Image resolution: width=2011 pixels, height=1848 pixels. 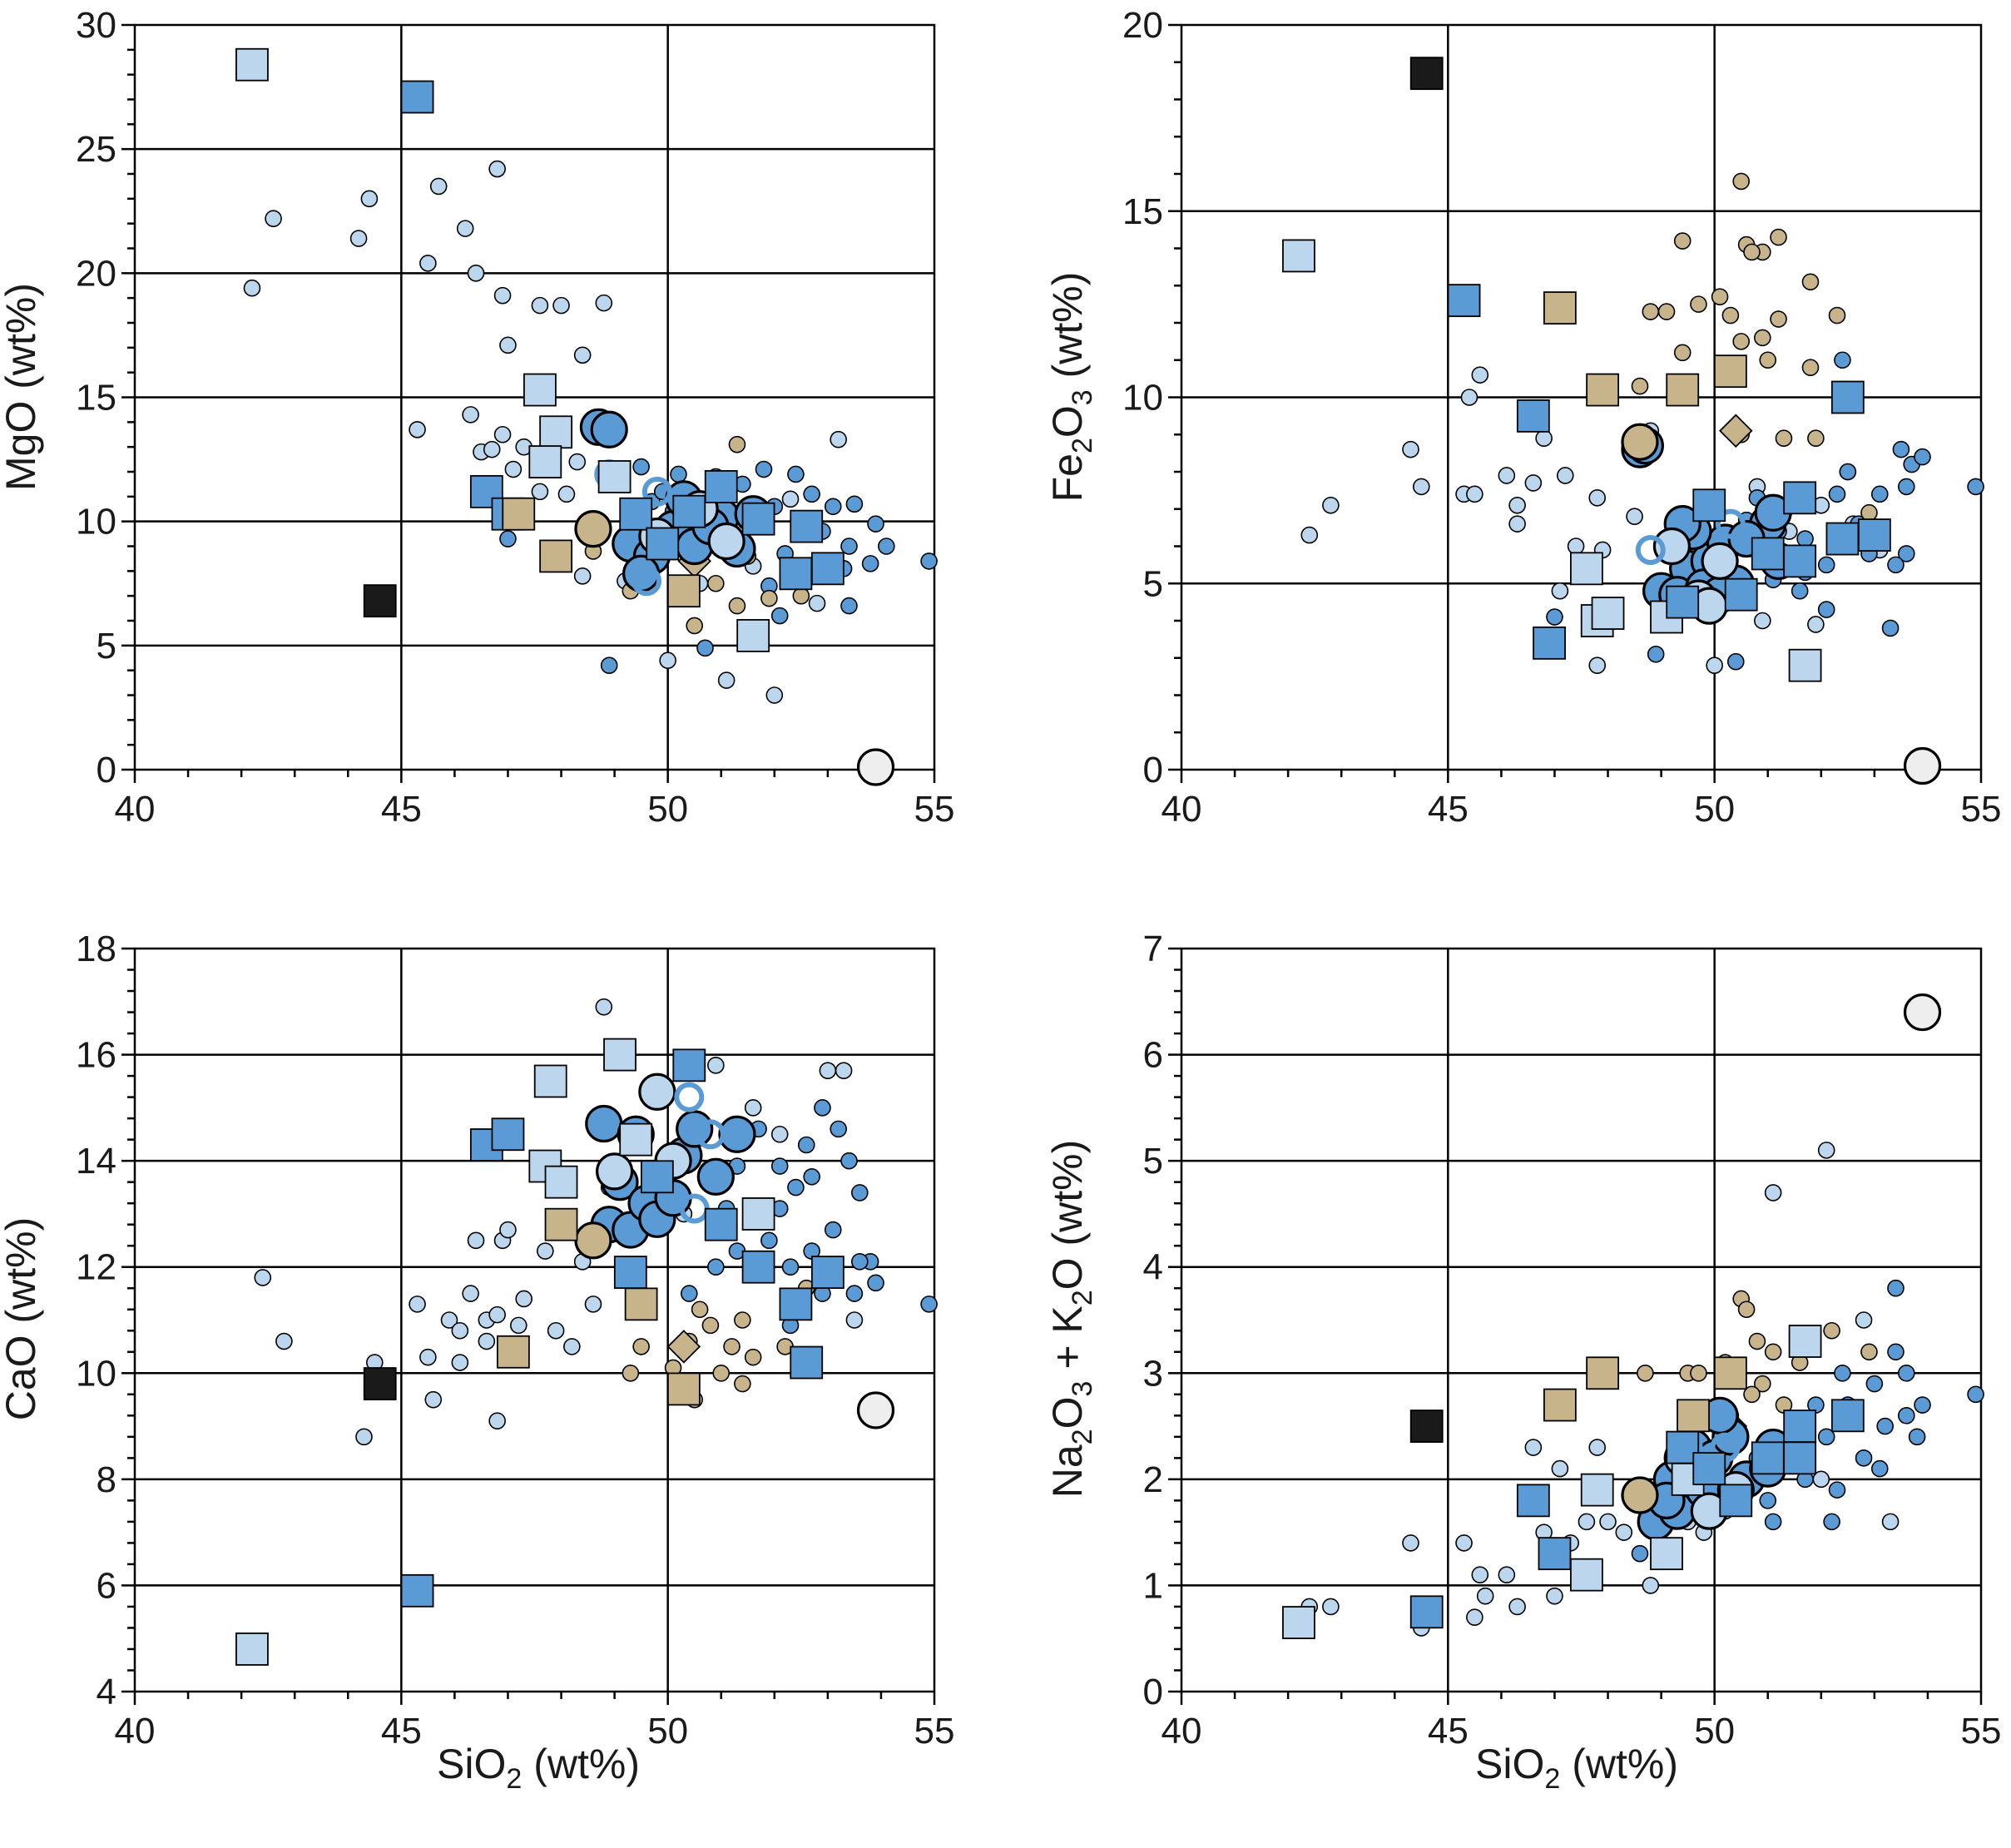 I want to click on fe2o3-y-tick-label: 5, so click(x=1153, y=583).